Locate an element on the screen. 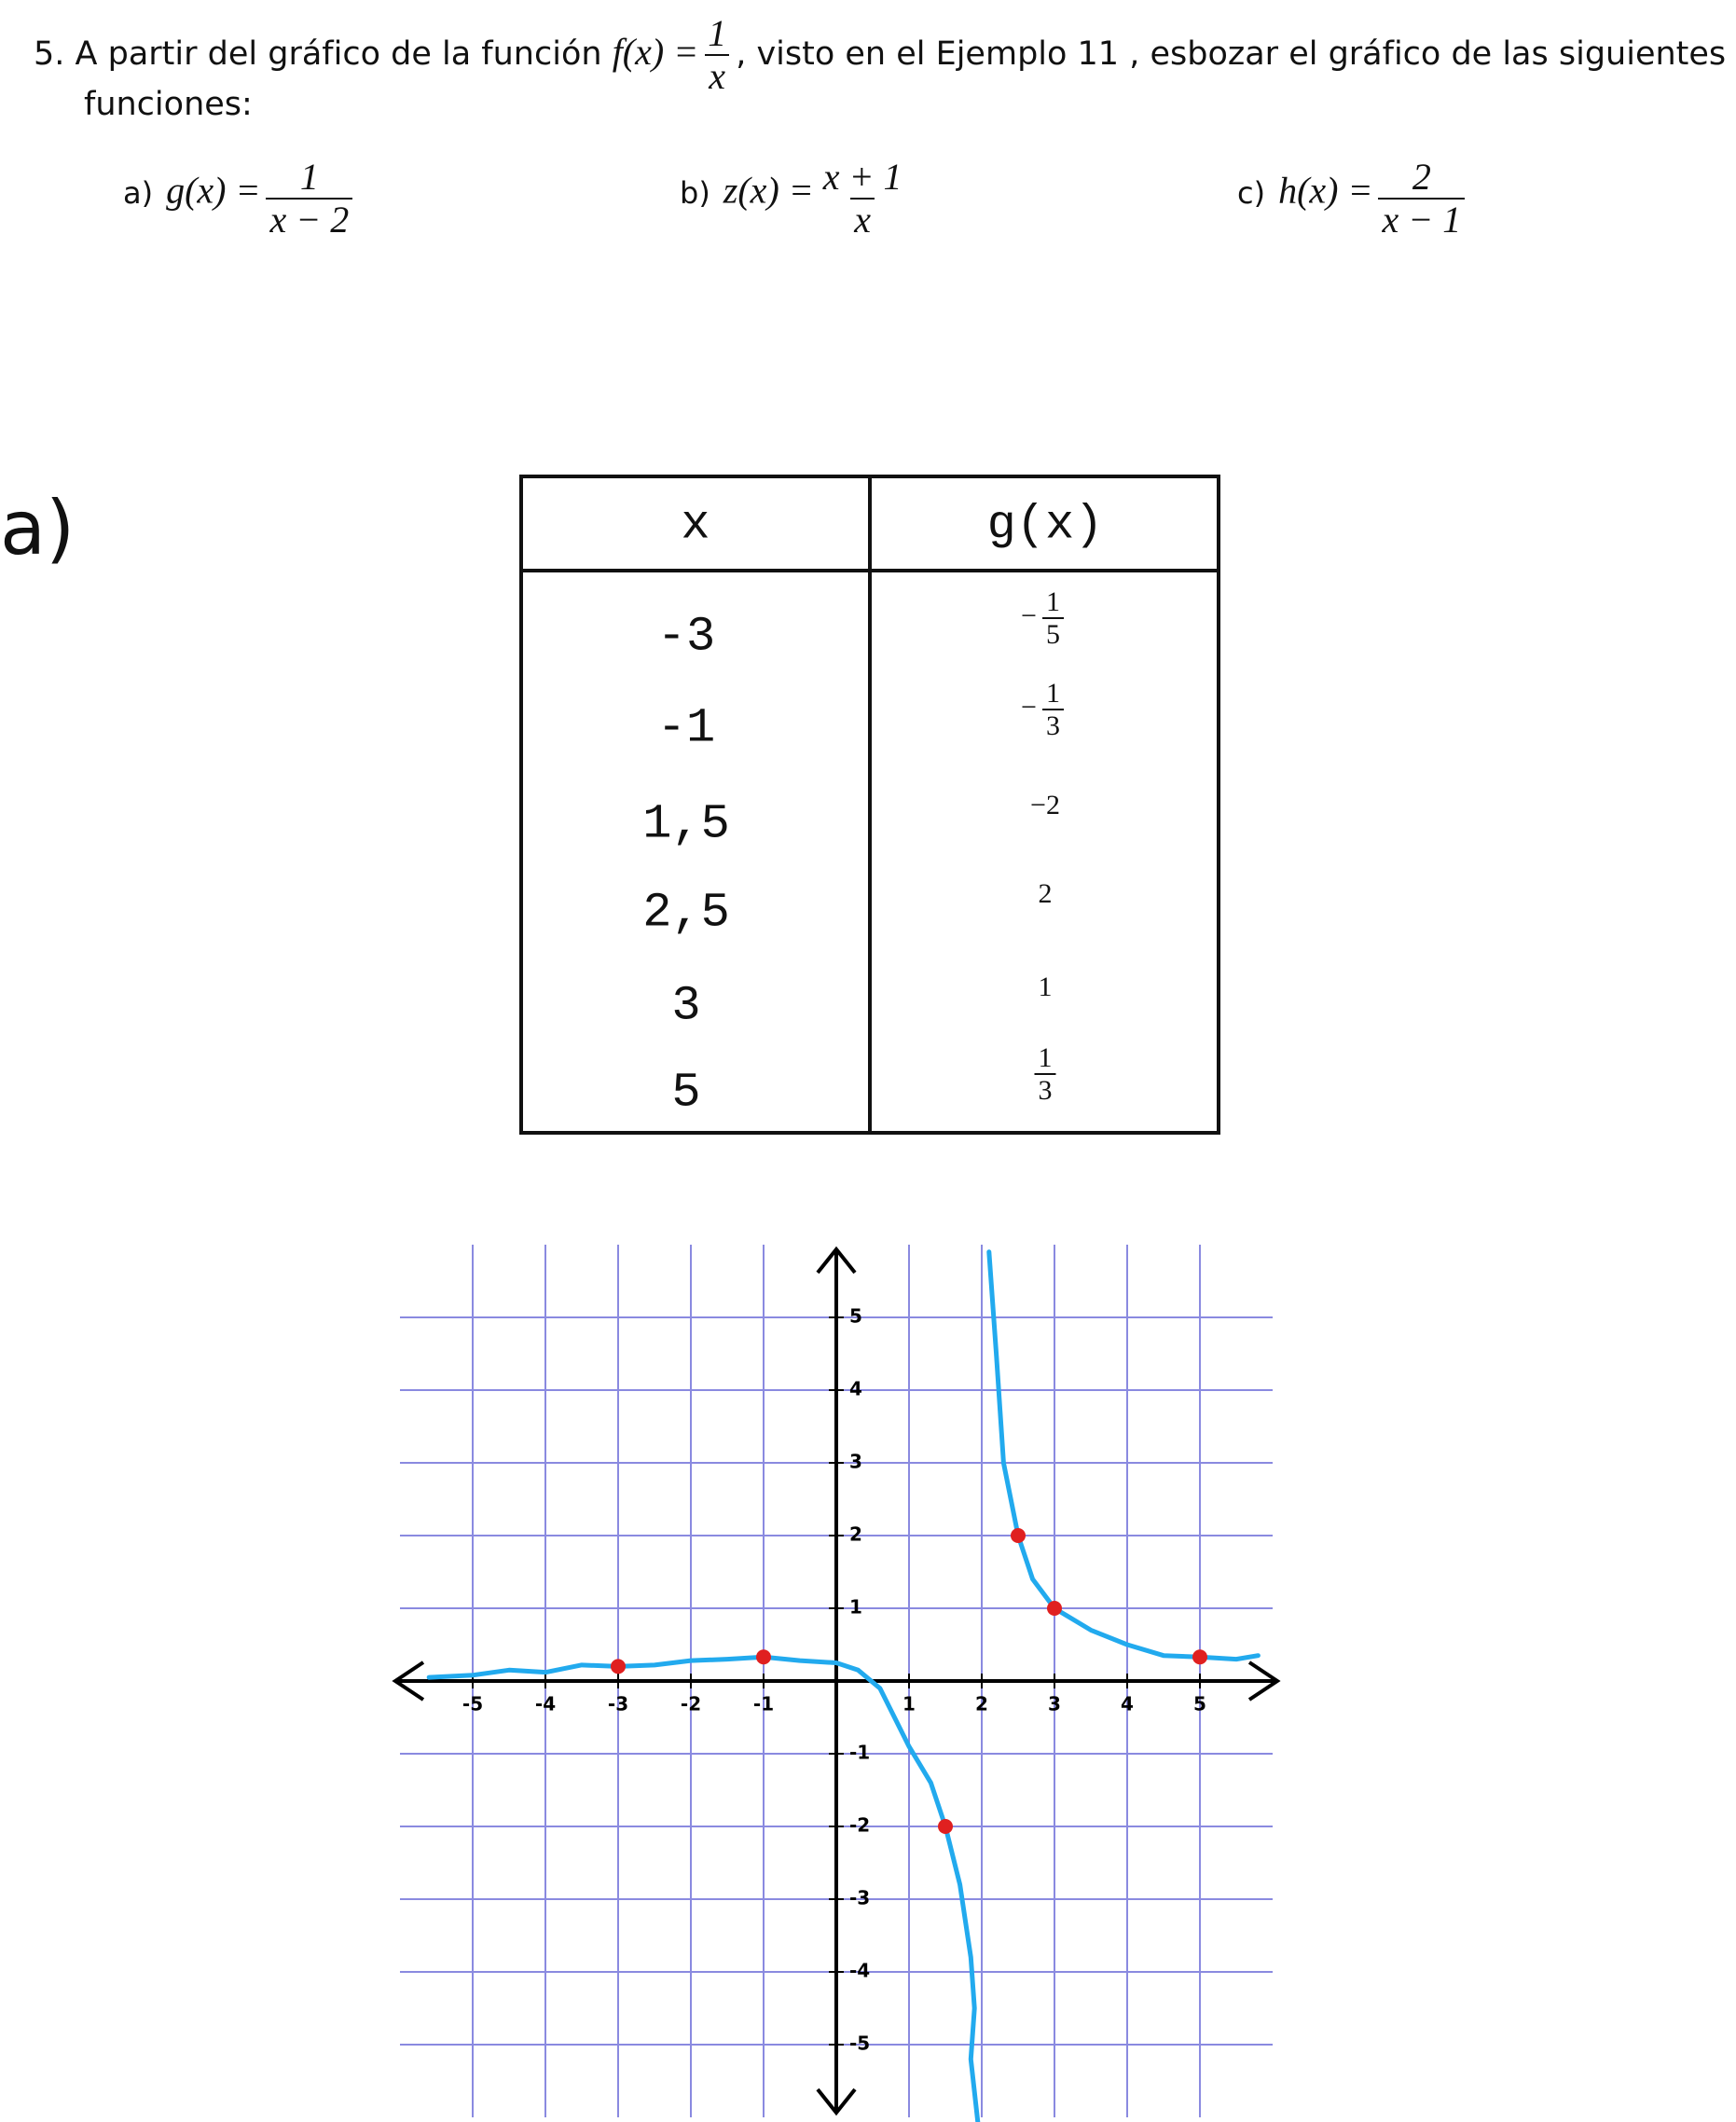 Image resolution: width=1736 pixels, height=2122 pixels. problem-intro: A partir del gráfico de la función is located at coordinates (338, 54).